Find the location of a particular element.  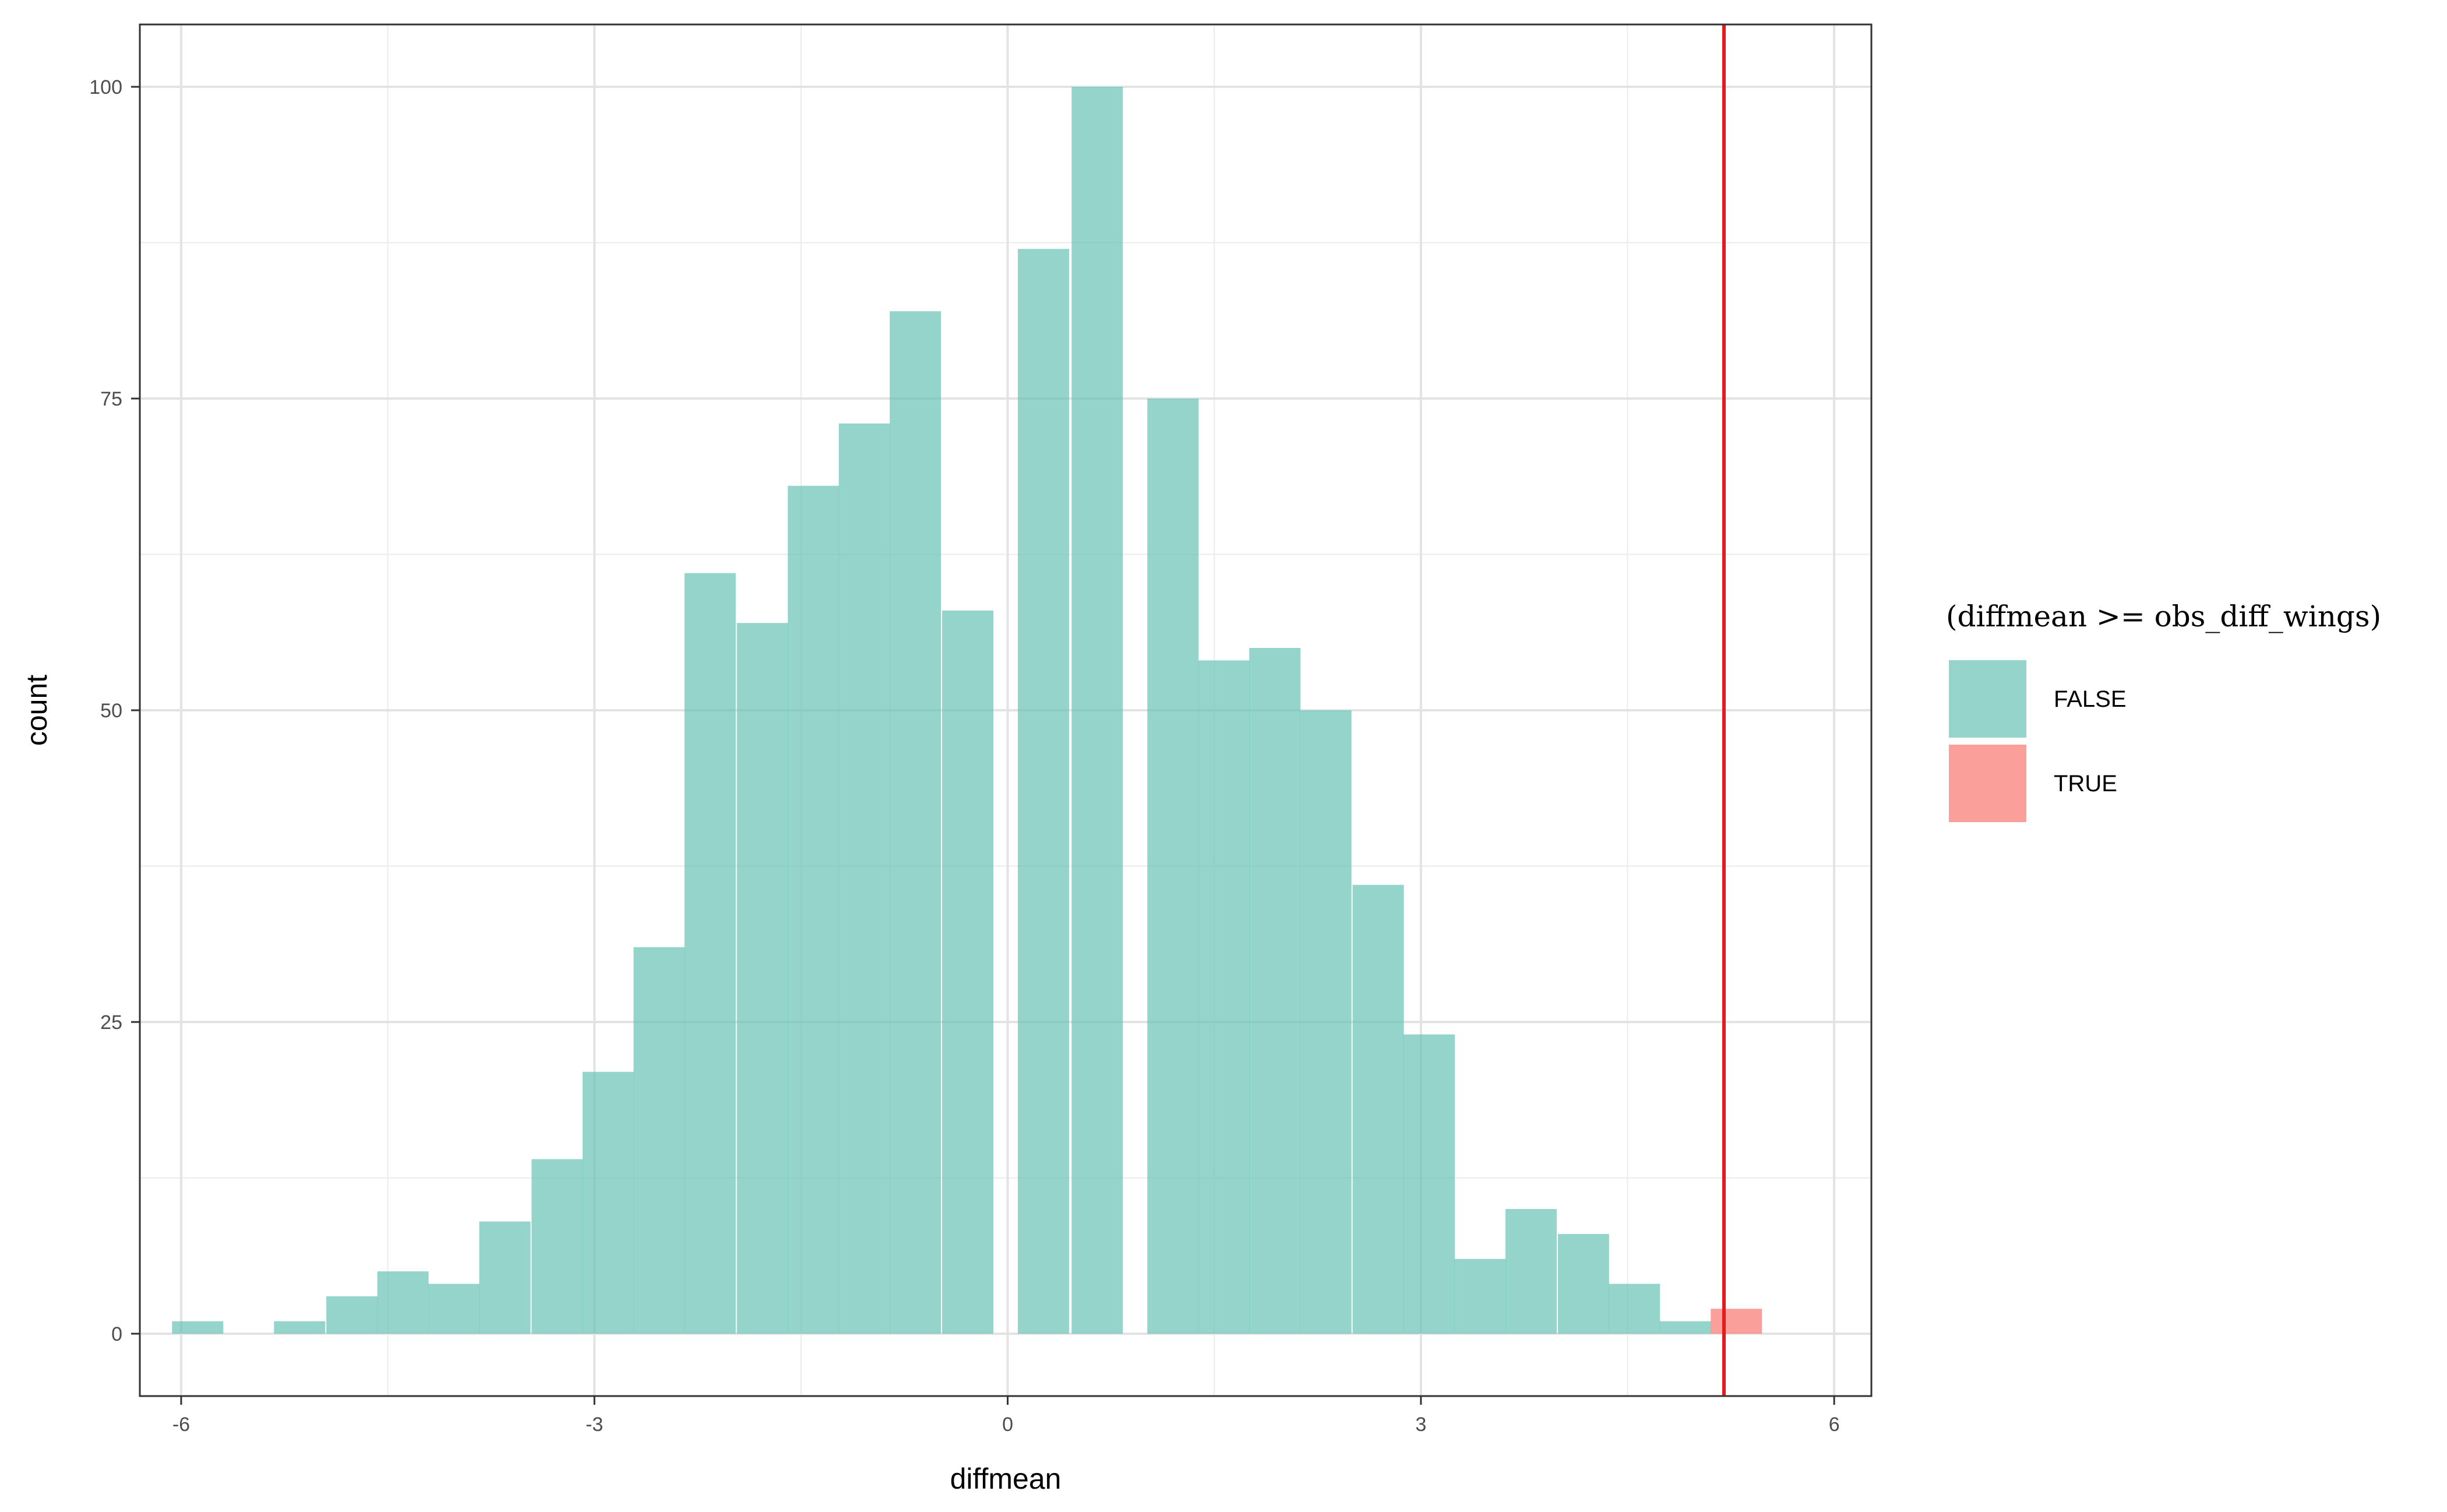

x-tick-label: -6 is located at coordinates (181, 1425).